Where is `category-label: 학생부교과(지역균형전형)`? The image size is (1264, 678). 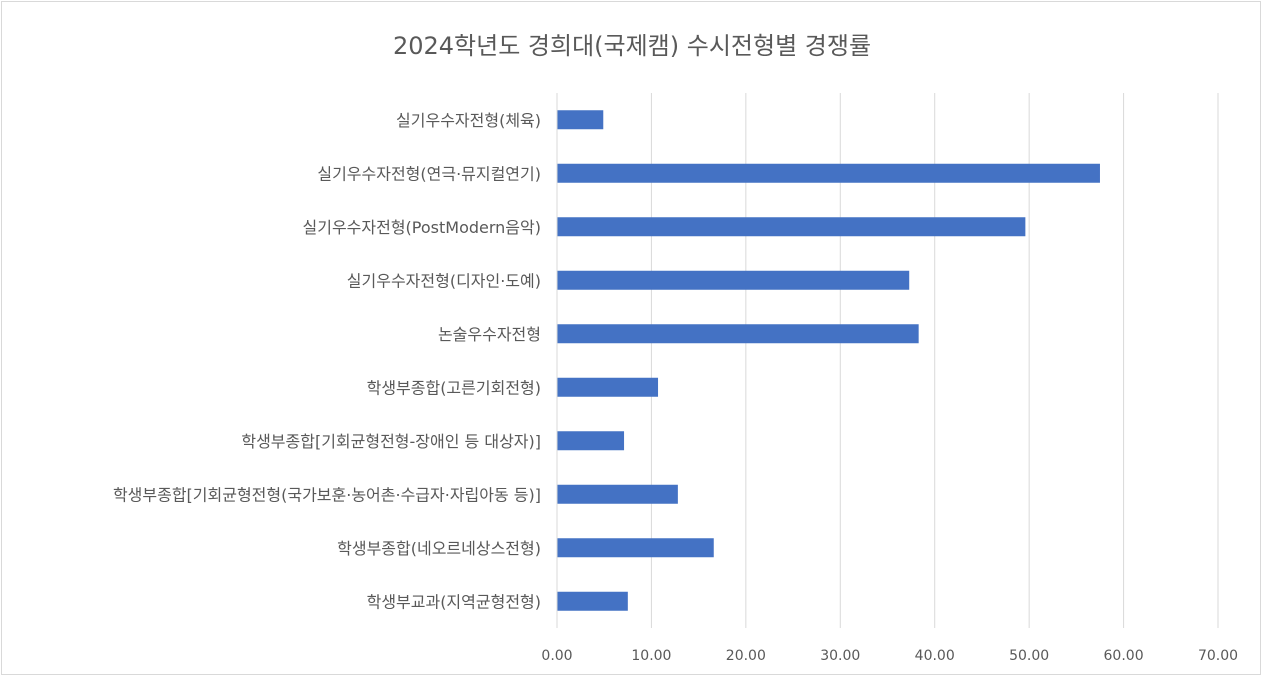 category-label: 학생부교과(지역균형전형) is located at coordinates (454, 601).